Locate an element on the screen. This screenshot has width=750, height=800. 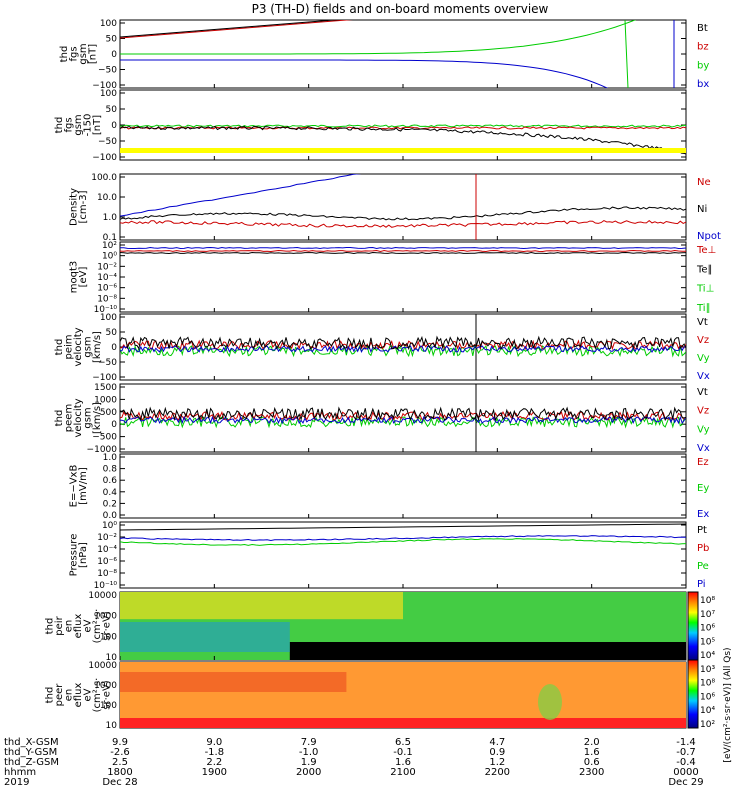
legend-entry: Vx is located at coordinates (703, 448).